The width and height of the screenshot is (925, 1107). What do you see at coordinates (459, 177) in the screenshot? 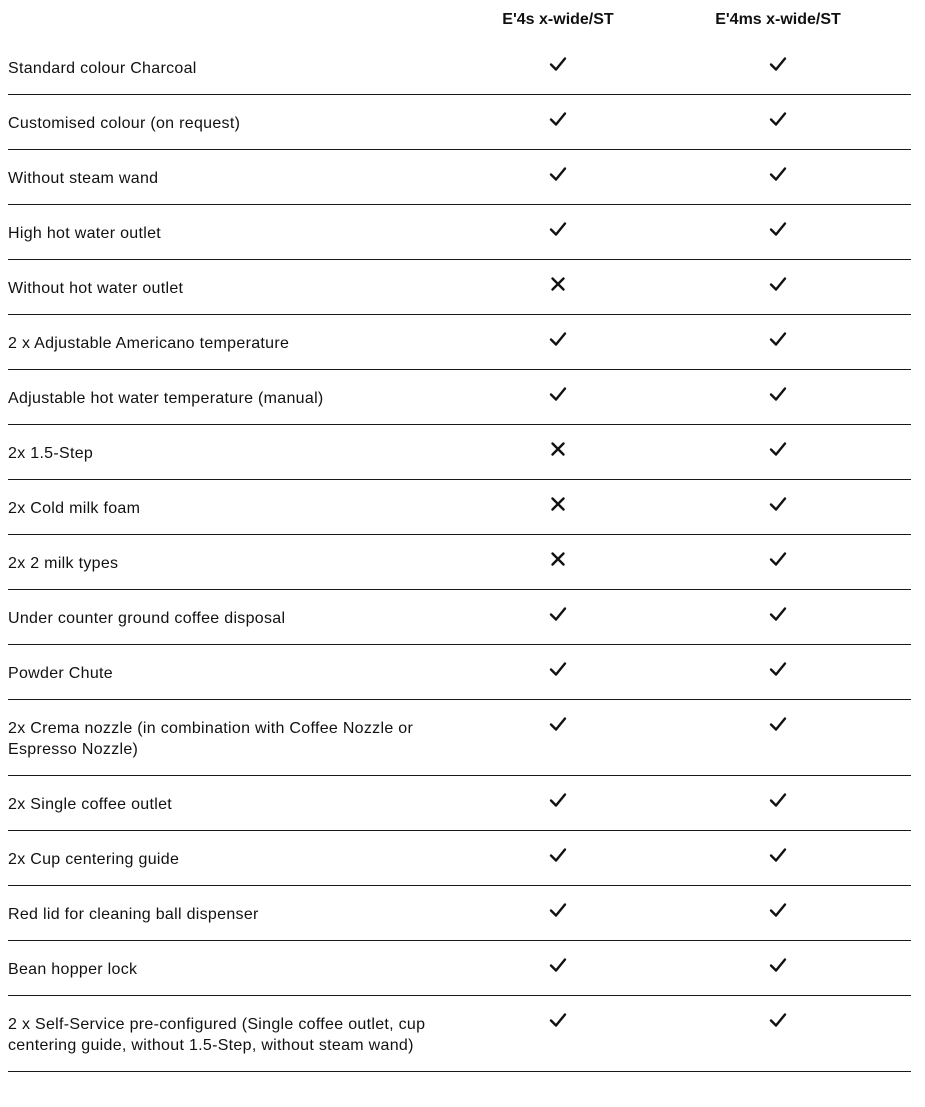
I see `table-row: Without steam wand` at bounding box center [459, 177].